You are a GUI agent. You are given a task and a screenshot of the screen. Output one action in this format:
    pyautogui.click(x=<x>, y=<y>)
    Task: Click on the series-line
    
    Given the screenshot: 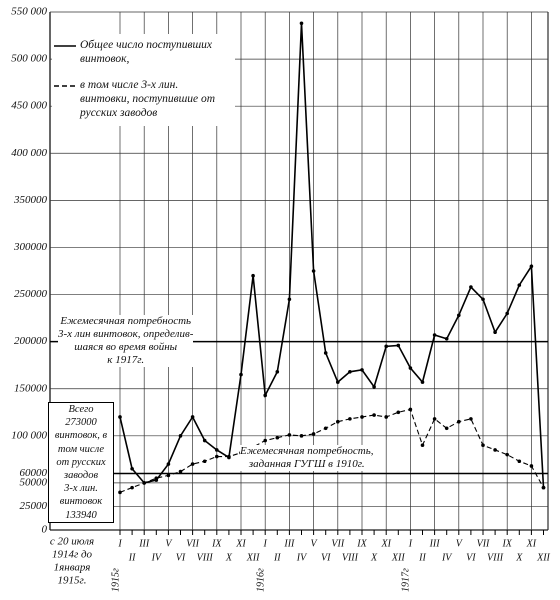 What is the action you would take?
    pyautogui.click(x=331, y=450)
    